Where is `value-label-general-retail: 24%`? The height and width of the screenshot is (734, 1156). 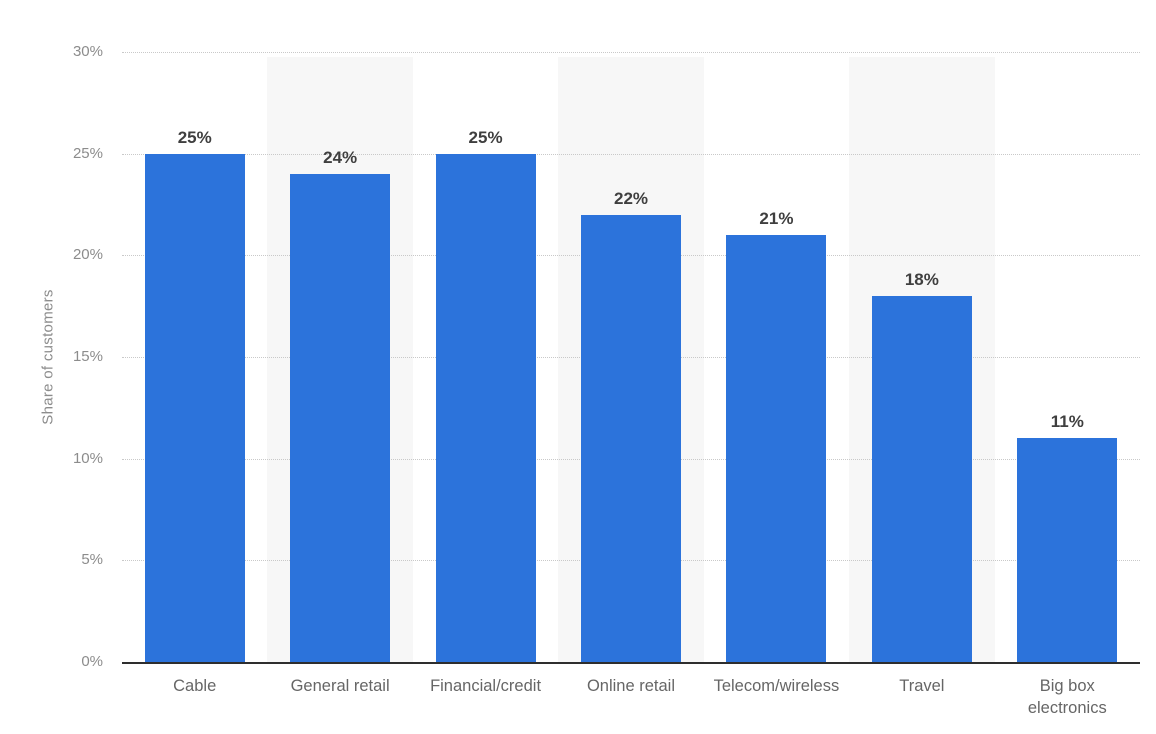
value-label-general-retail: 24% is located at coordinates (340, 157).